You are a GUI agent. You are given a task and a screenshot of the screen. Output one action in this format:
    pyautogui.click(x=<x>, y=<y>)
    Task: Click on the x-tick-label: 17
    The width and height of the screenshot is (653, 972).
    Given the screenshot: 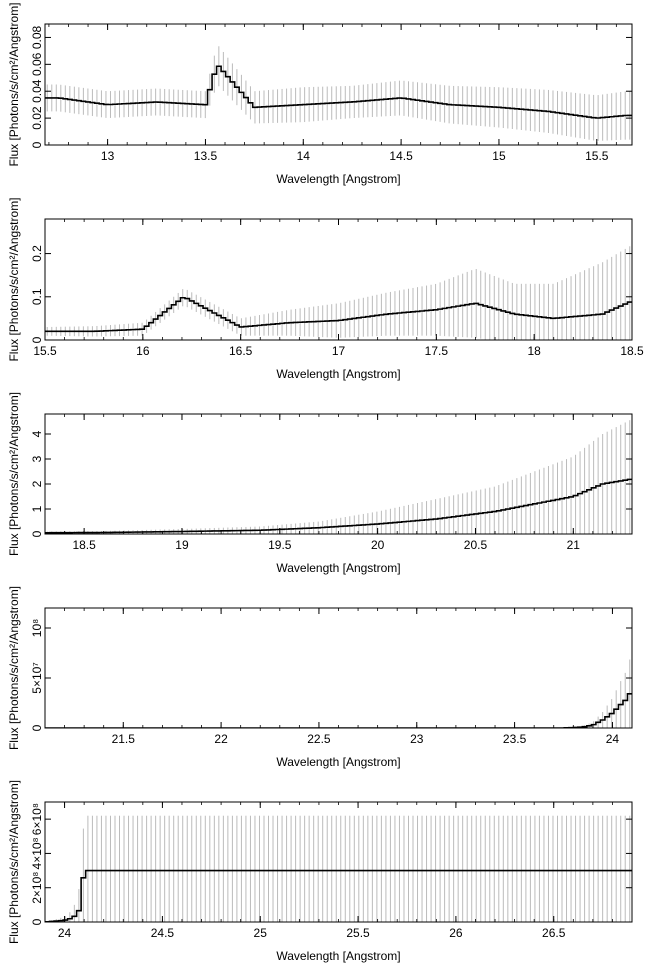 What is the action you would take?
    pyautogui.click(x=339, y=351)
    